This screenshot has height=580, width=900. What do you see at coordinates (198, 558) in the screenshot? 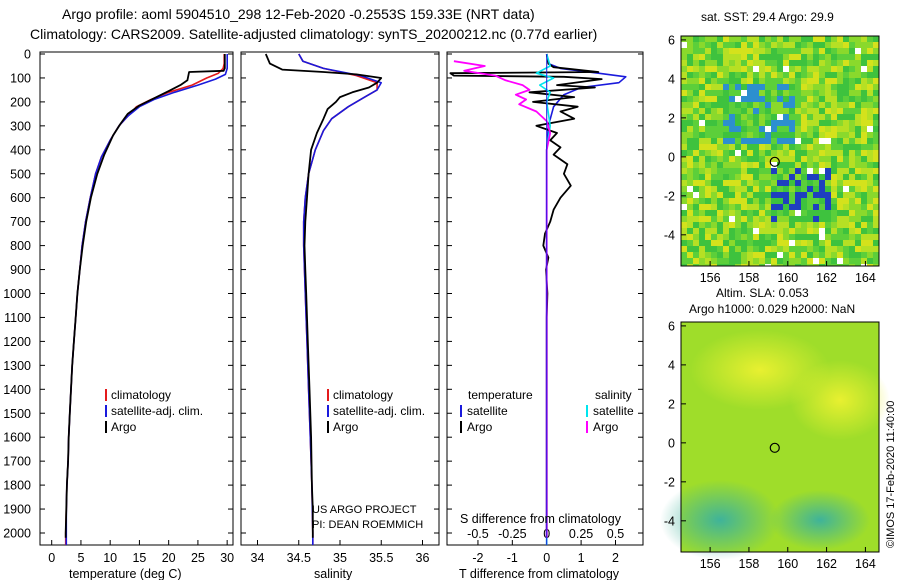
I see `x-tick-label: 25` at bounding box center [198, 558].